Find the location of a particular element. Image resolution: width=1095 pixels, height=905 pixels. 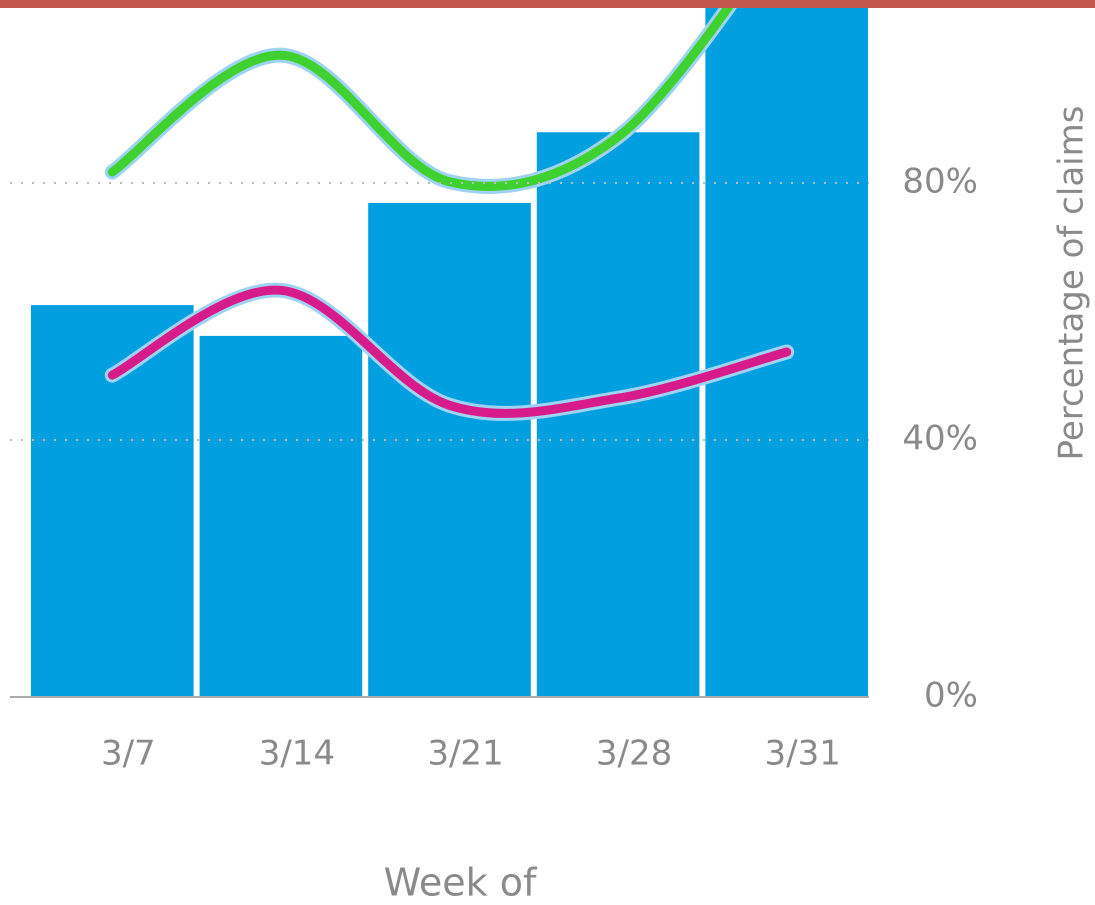

x-tick-label: 3/28 is located at coordinates (634, 754).